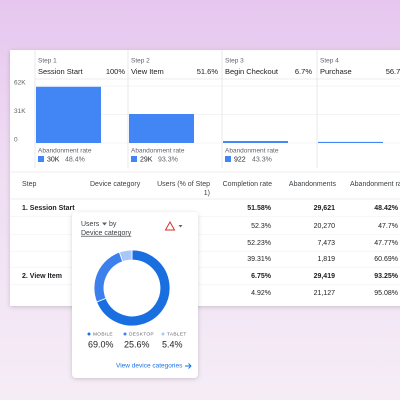 The image size is (400, 400). I want to click on completion-cell: 52.23%, so click(259, 243).